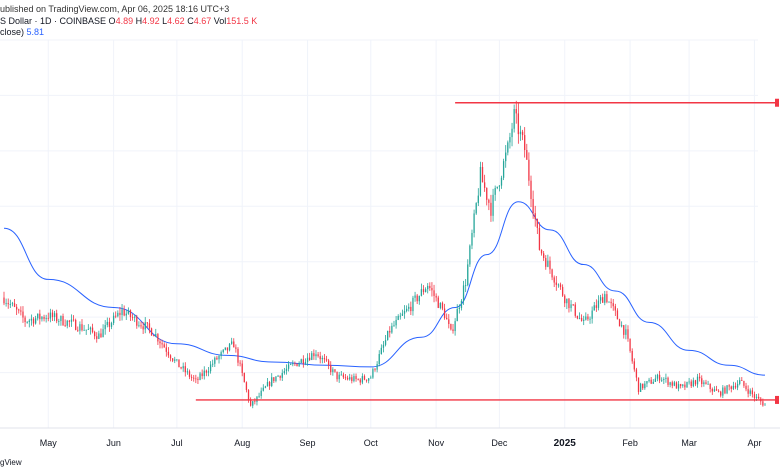 This screenshot has width=780, height=470. I want to click on low-label: L, so click(165, 21).